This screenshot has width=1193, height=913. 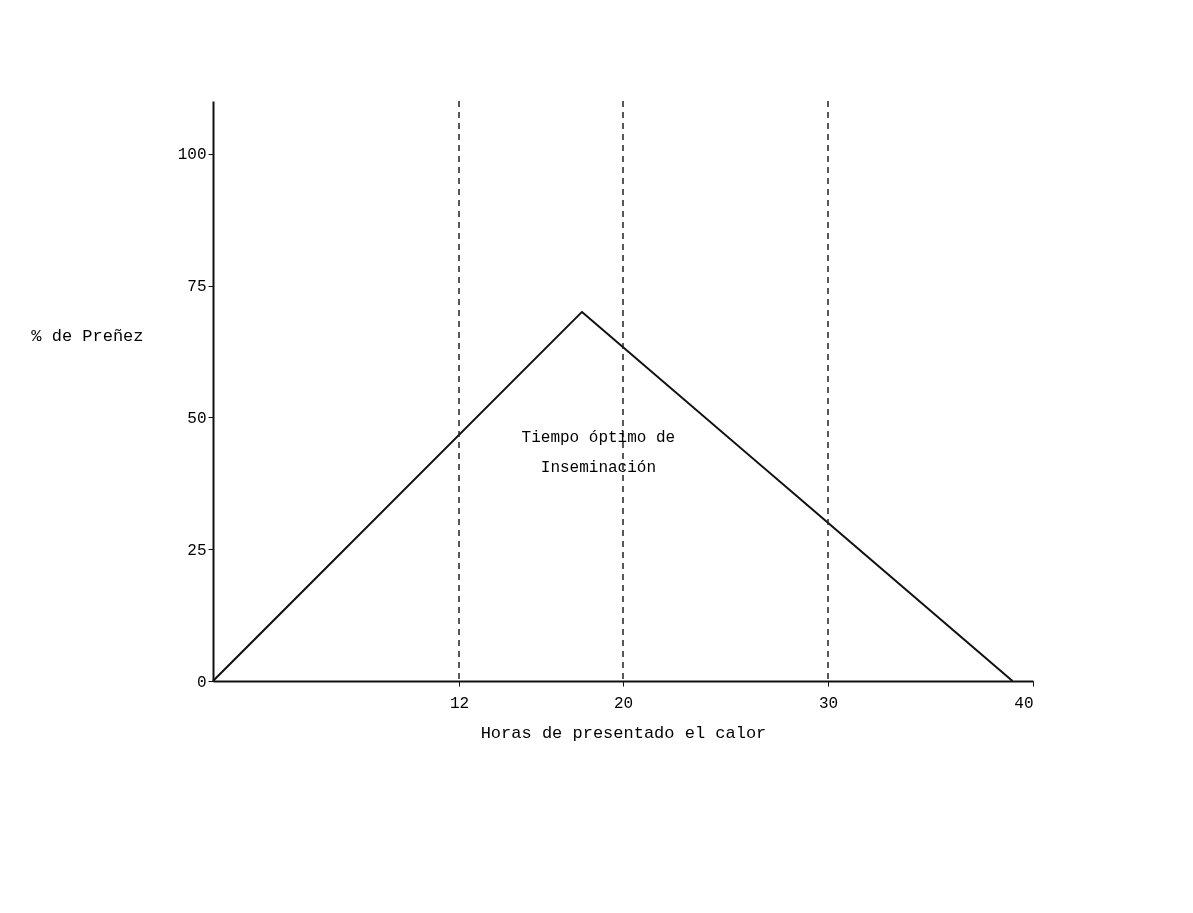 What do you see at coordinates (598, 453) in the screenshot?
I see `annotation: Tiempo óptimo de Inseminación` at bounding box center [598, 453].